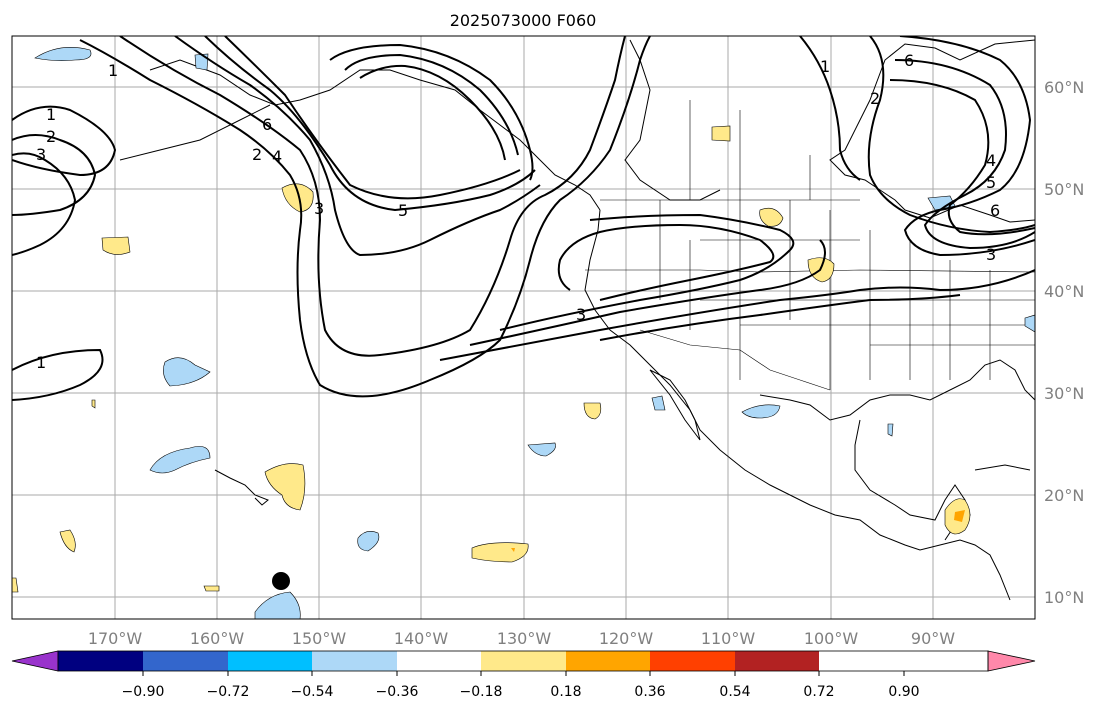 This screenshot has height=716, width=1105. Describe the element at coordinates (397, 692) in the screenshot. I see `colorbar-tick-label: −0.36` at that location.